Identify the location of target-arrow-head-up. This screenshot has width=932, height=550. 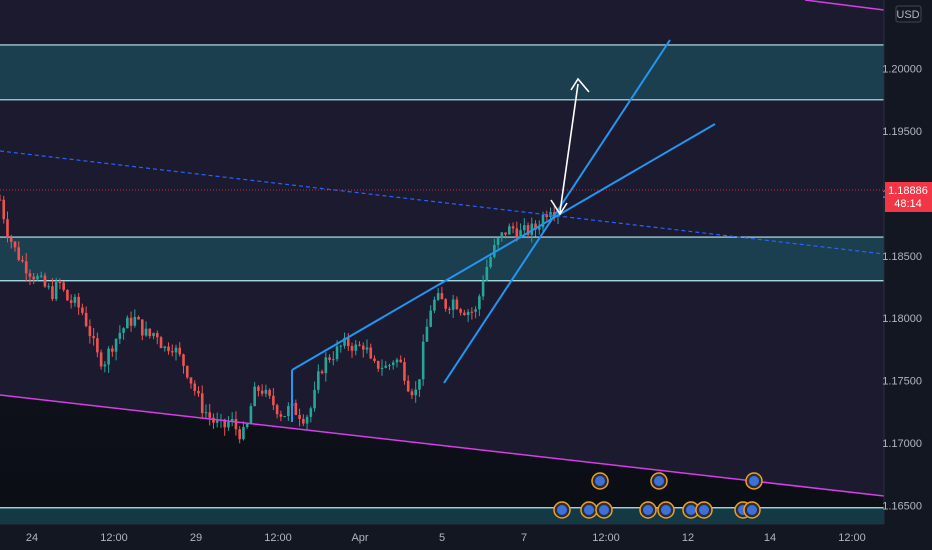
(580, 85).